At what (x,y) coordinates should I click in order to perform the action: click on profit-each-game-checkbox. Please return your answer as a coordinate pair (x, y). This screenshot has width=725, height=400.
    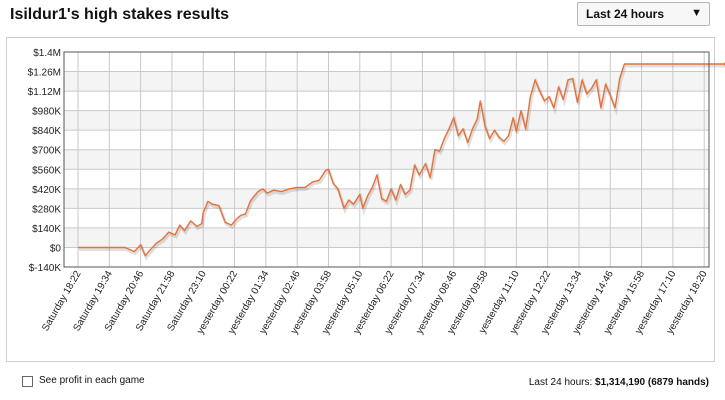
    Looking at the image, I should click on (27, 381).